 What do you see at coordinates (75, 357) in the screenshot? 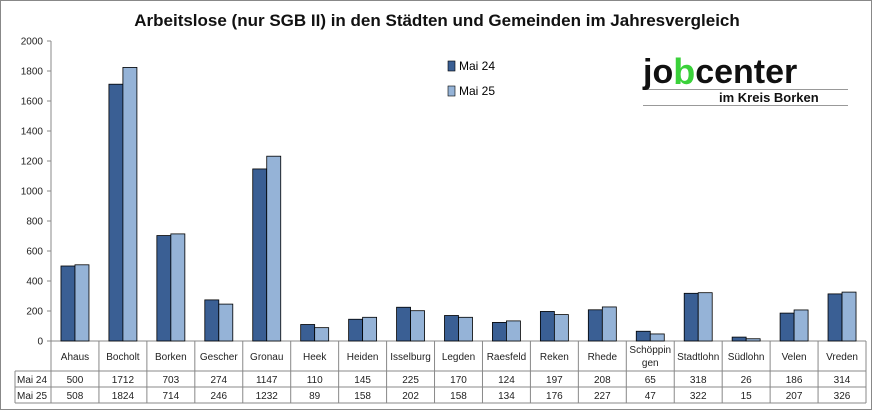
I see `category-label: Ahaus` at bounding box center [75, 357].